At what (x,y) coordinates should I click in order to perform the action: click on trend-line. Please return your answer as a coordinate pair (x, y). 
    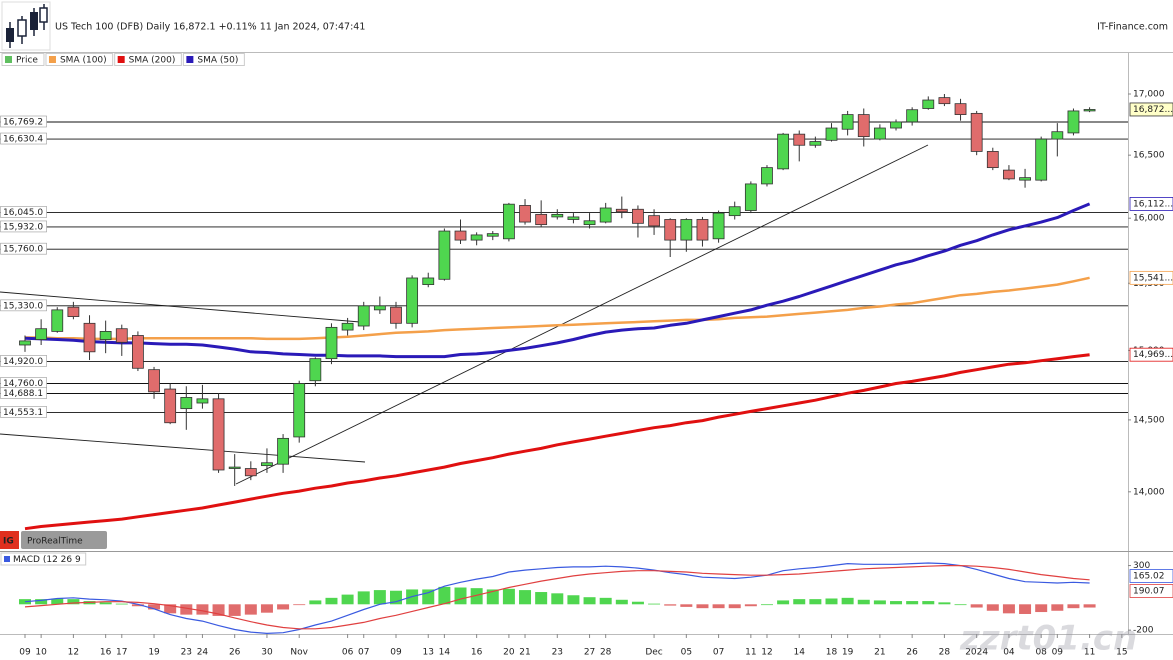
    Looking at the image, I should click on (180, 307).